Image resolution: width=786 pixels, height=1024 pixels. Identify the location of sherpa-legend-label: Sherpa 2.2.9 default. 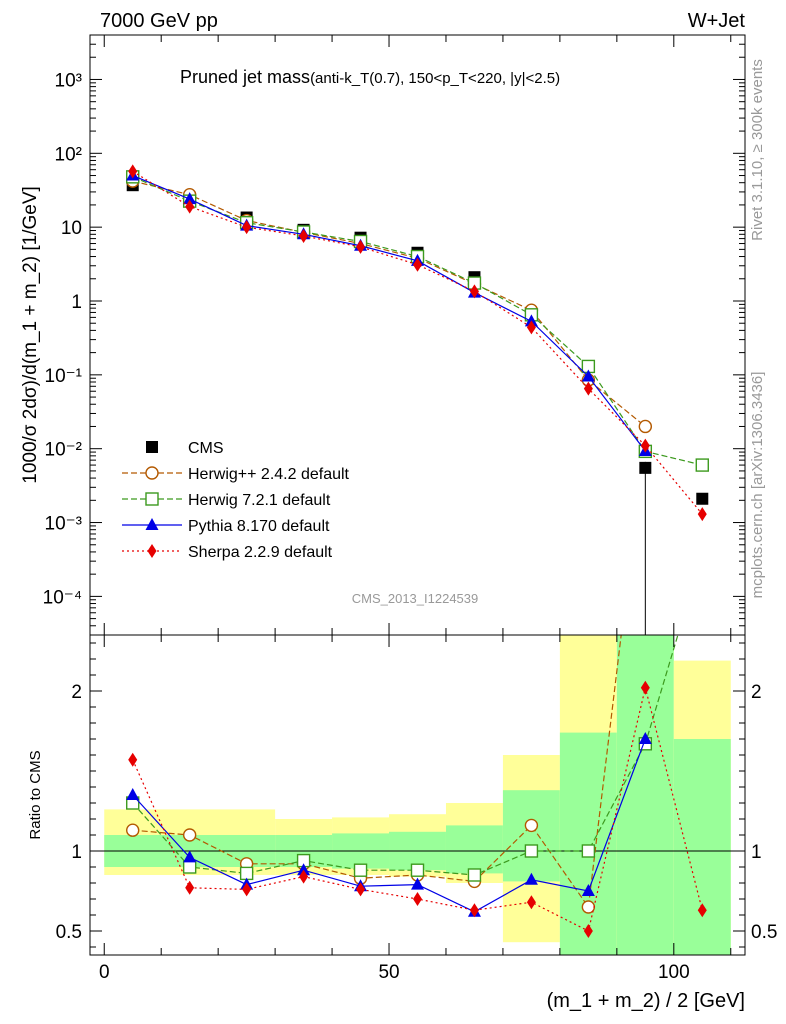
(260, 552).